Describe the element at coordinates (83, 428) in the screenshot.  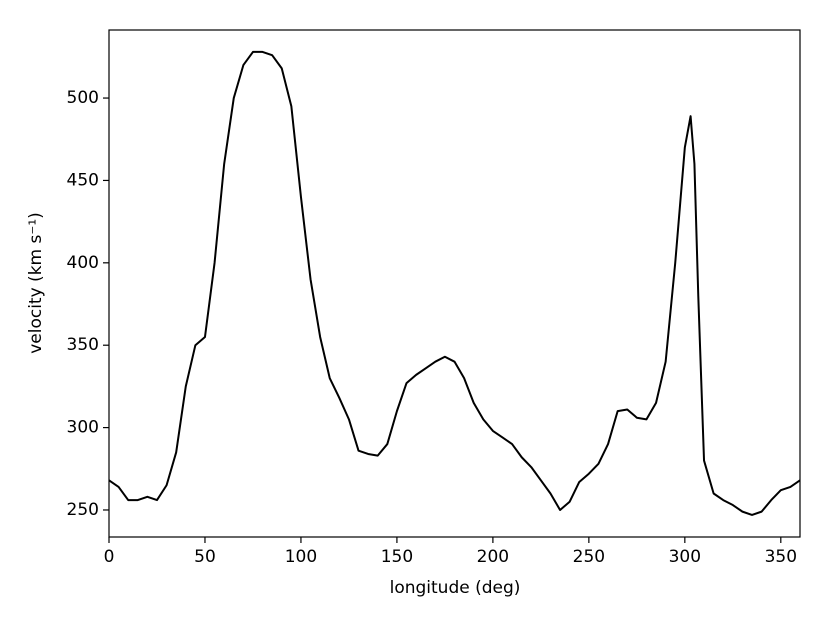
I see `y-tick-label: 300` at that location.